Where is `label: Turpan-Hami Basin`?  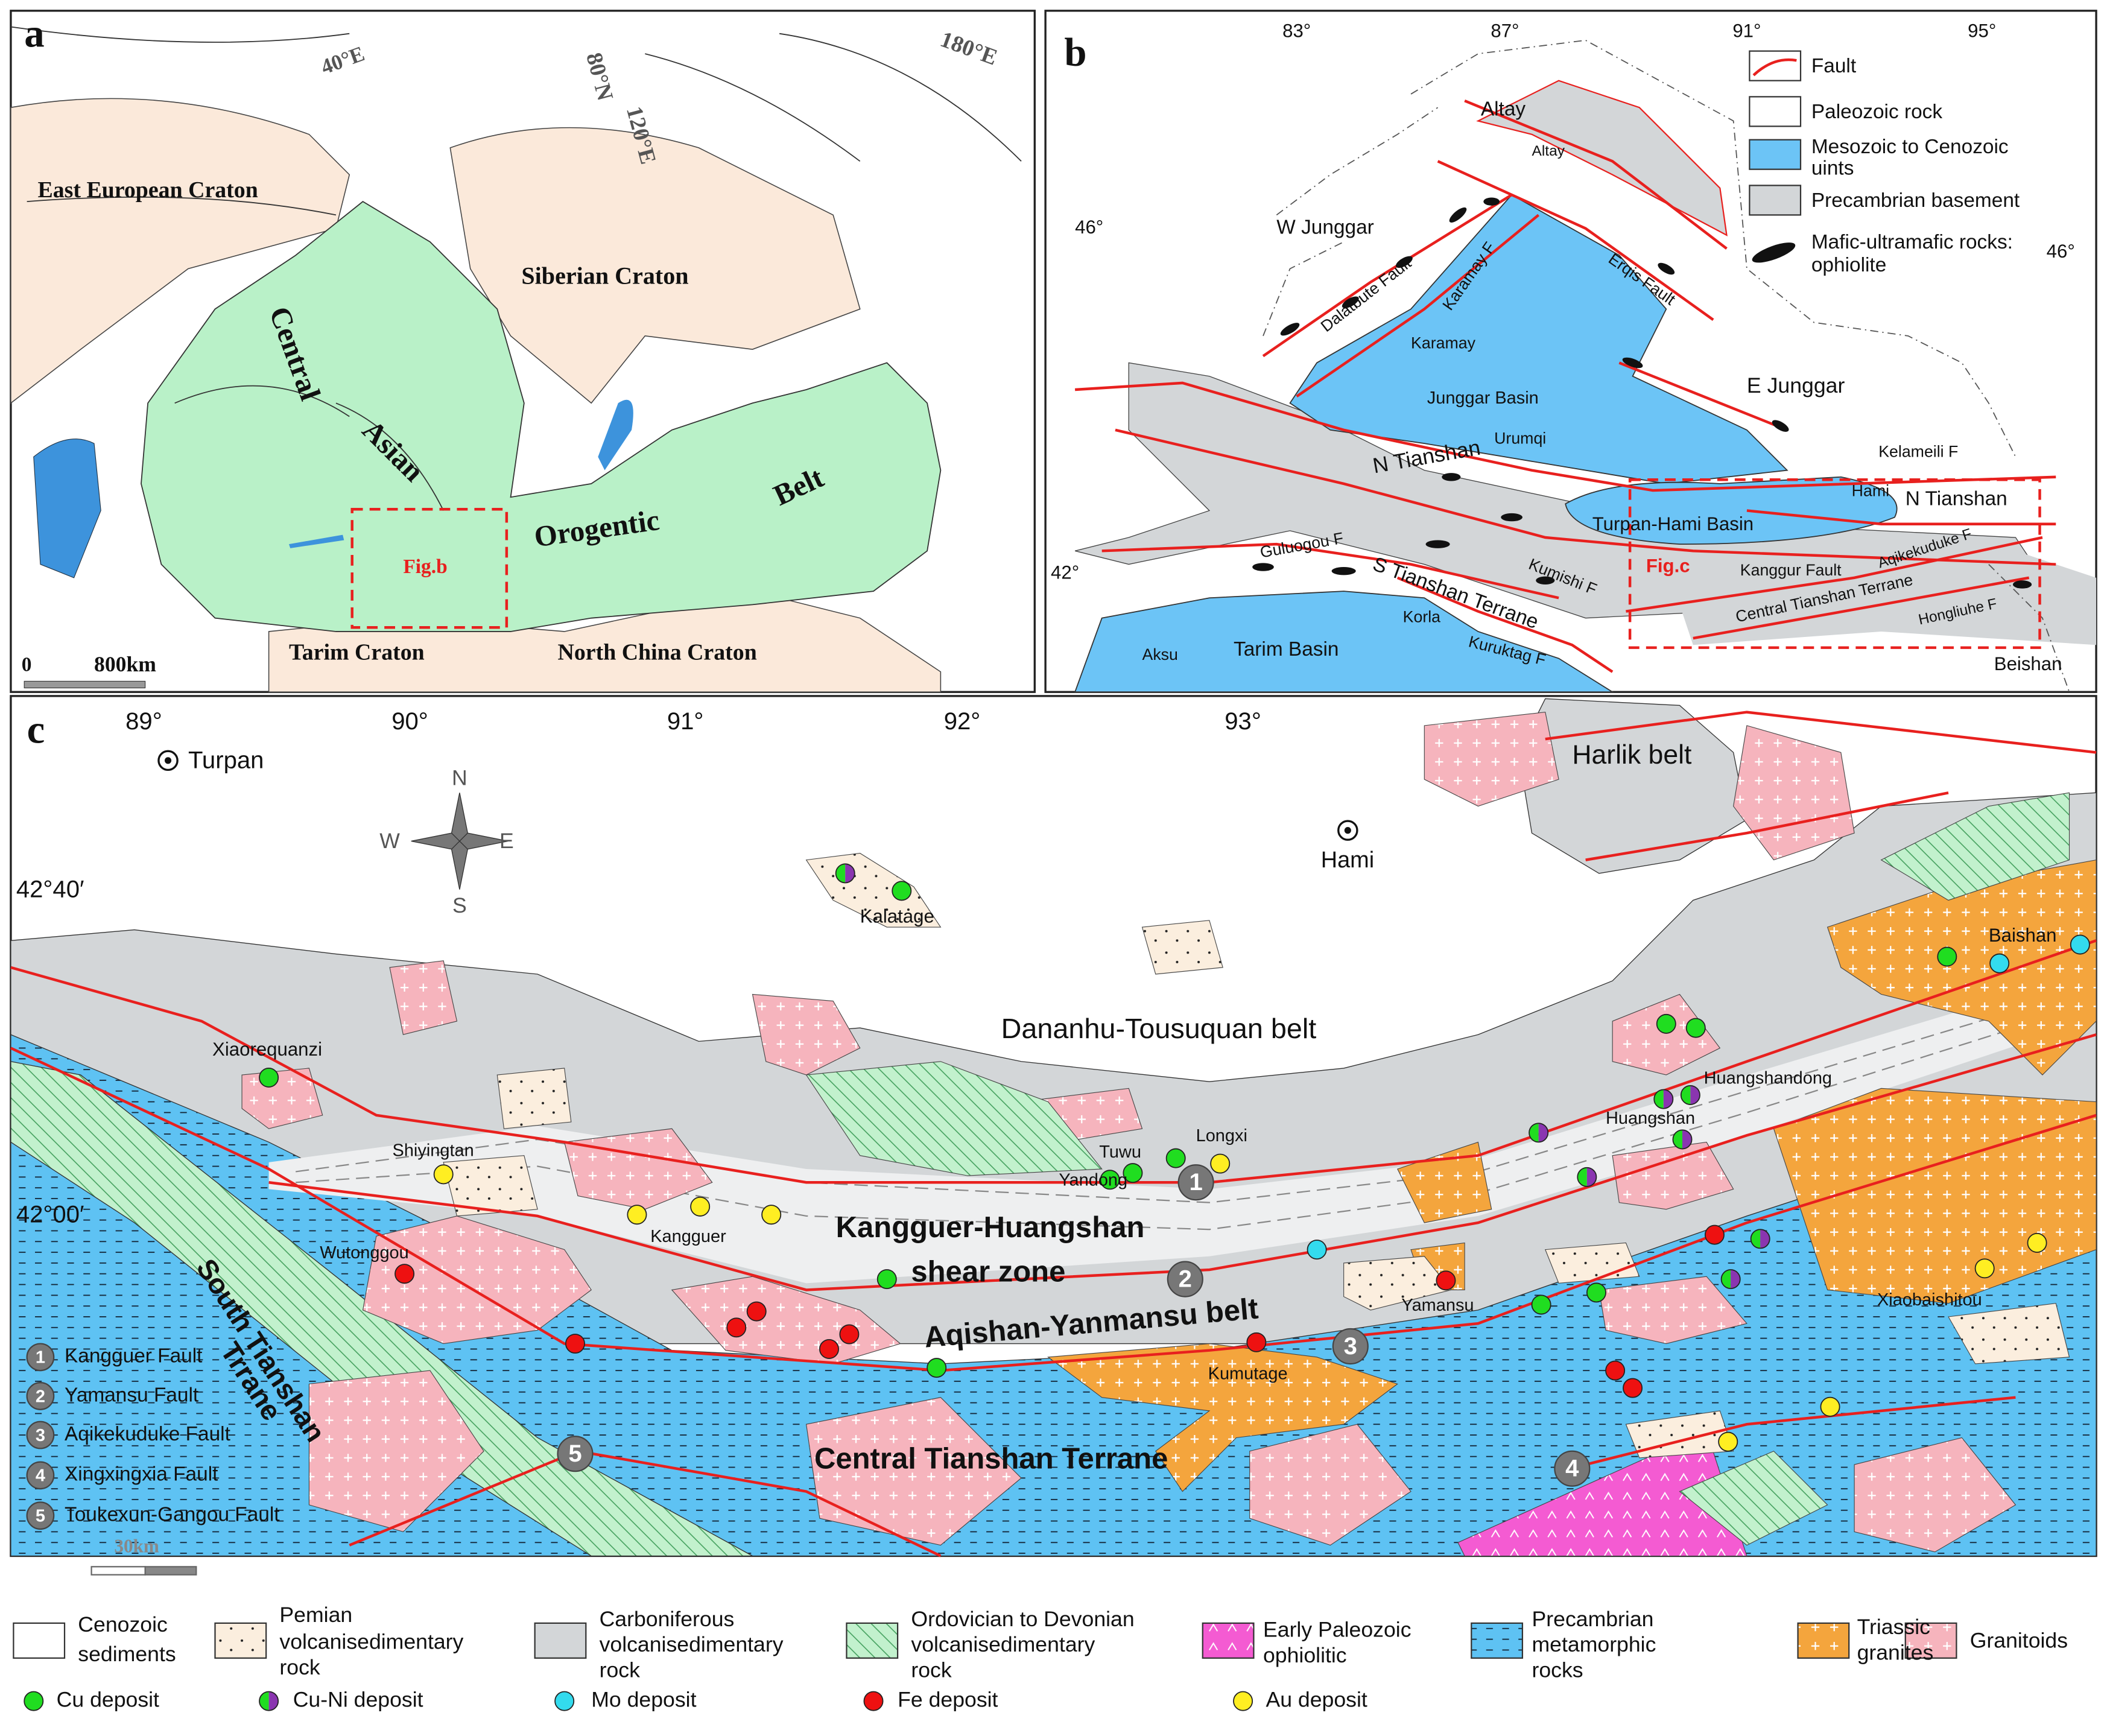 label: Turpan-Hami Basin is located at coordinates (1673, 523).